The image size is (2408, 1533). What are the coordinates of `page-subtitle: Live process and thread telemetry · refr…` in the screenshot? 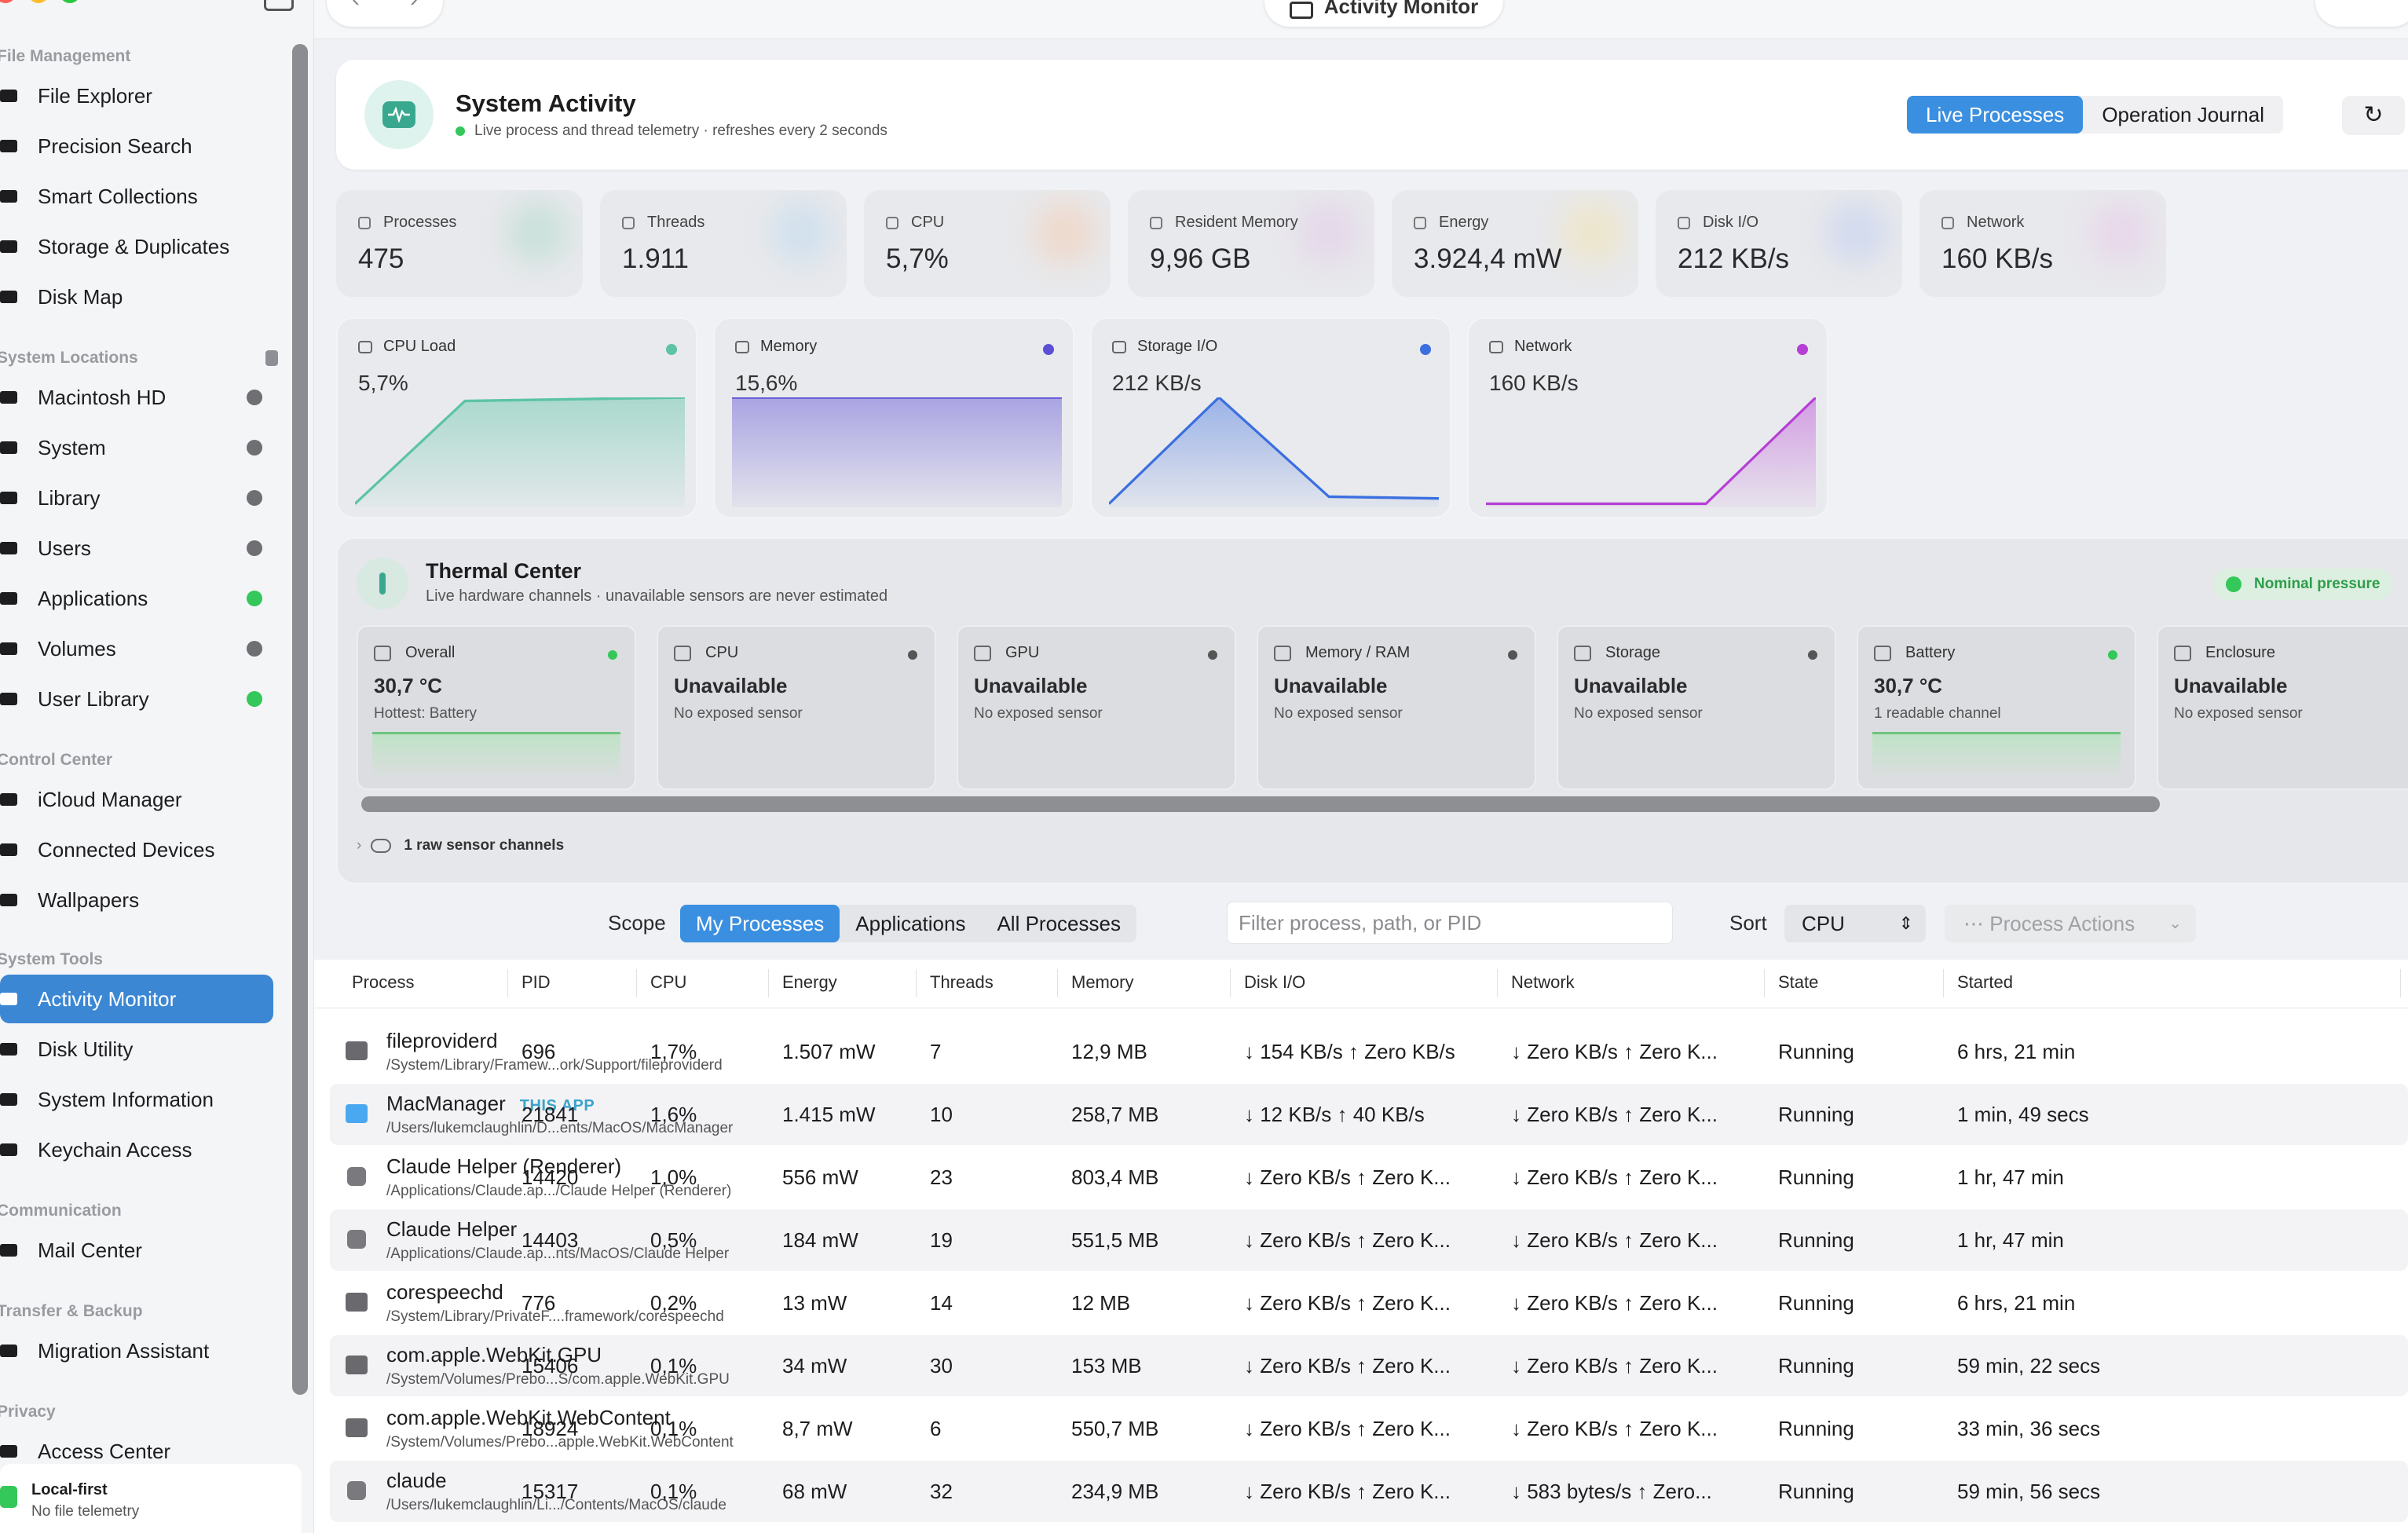 It's located at (671, 131).